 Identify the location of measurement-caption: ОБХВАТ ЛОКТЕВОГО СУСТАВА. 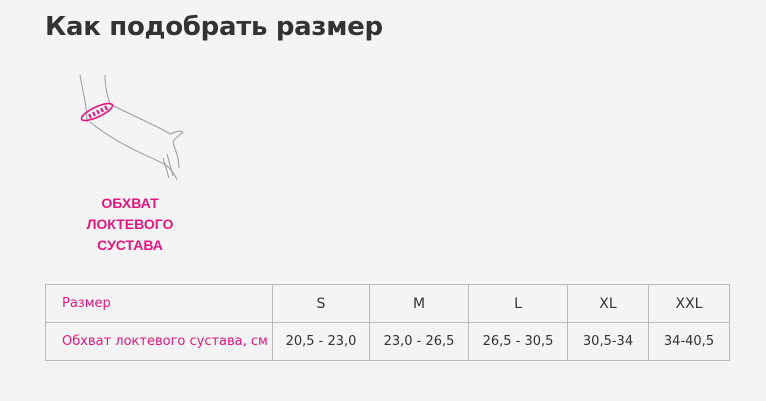
(130, 224).